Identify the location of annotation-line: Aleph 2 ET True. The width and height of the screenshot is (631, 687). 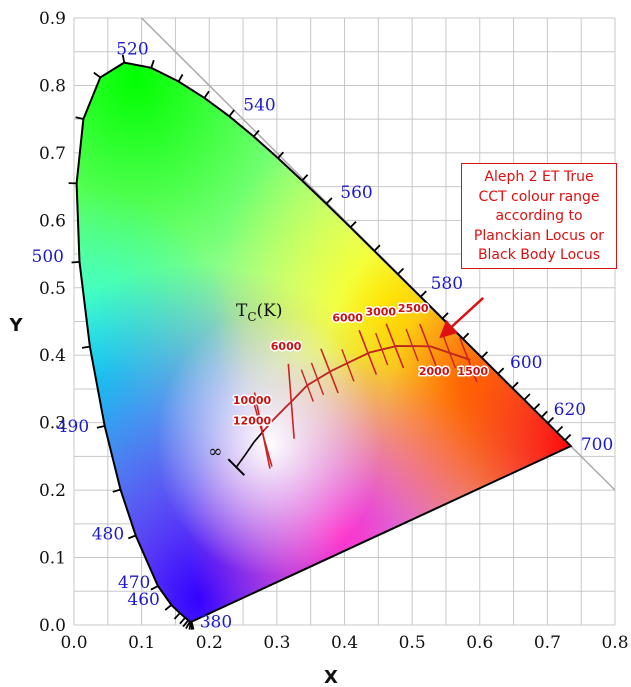
(539, 177).